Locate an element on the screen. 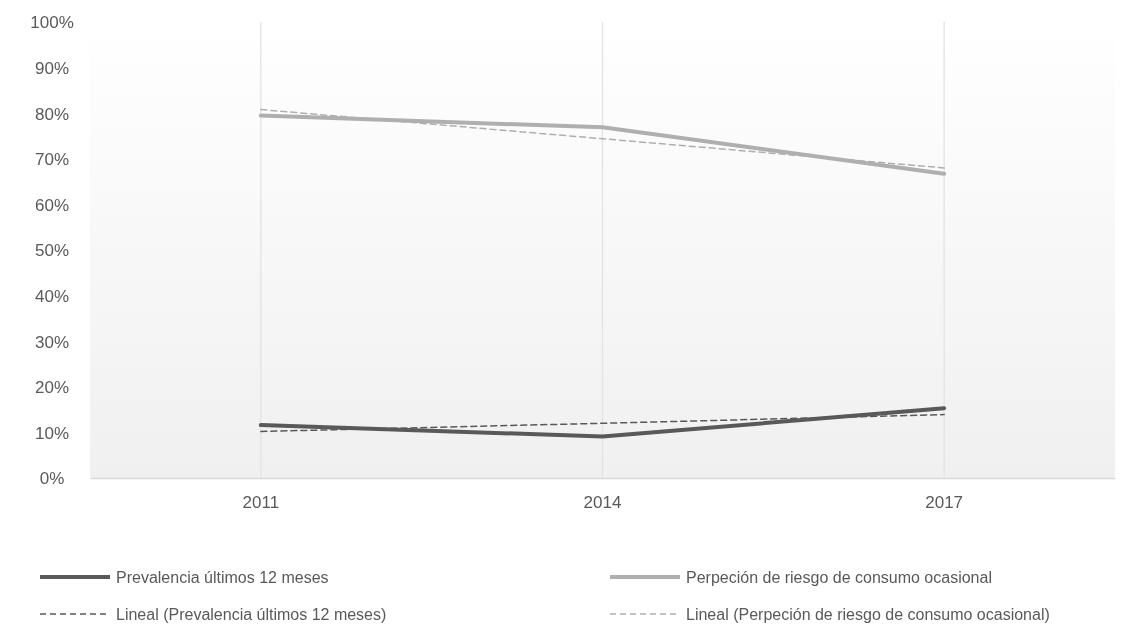 The width and height of the screenshot is (1122, 626). y-tick-label: 50% is located at coordinates (52, 251).